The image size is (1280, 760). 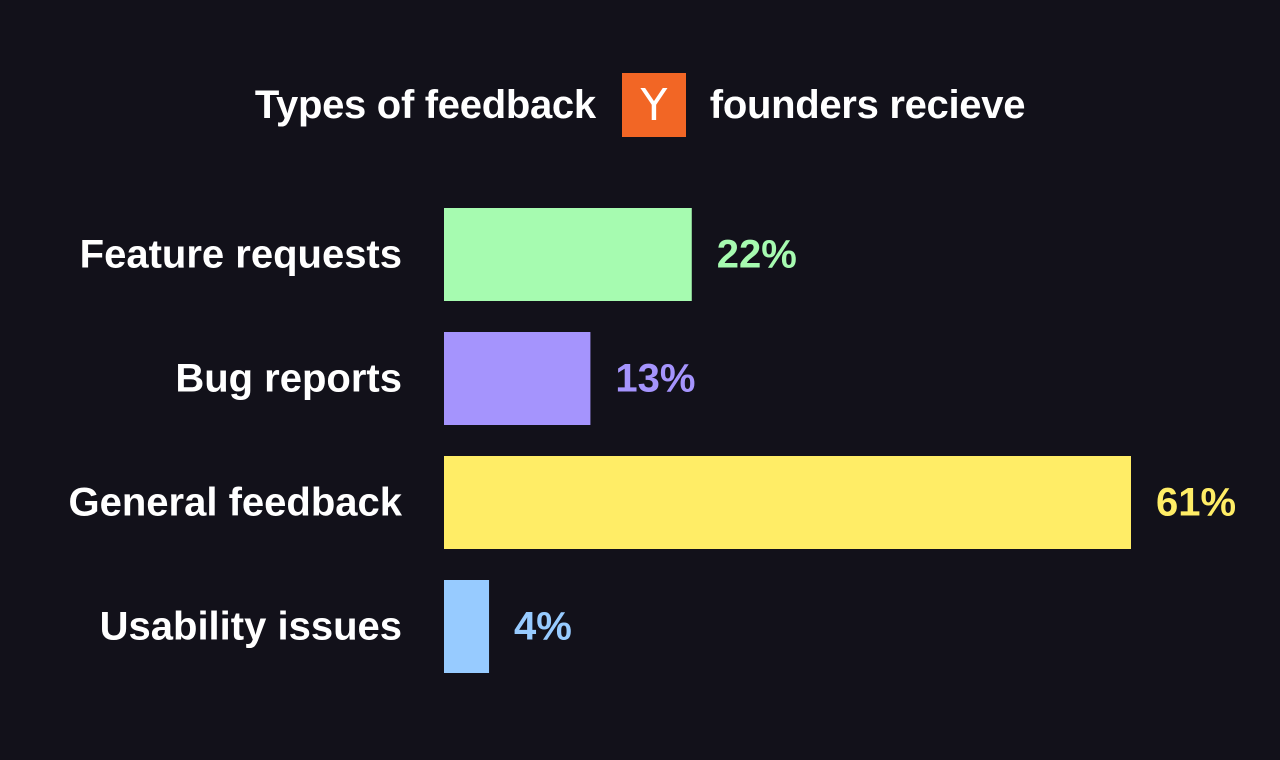 What do you see at coordinates (517, 378) in the screenshot?
I see `bar-bug-reports` at bounding box center [517, 378].